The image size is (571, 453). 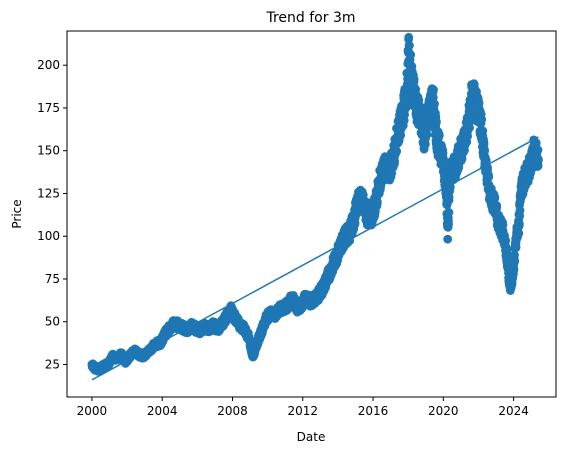 I want to click on x-axis: 2000 2004 2008 2012 2016 2020 2024, so click(x=303, y=407).